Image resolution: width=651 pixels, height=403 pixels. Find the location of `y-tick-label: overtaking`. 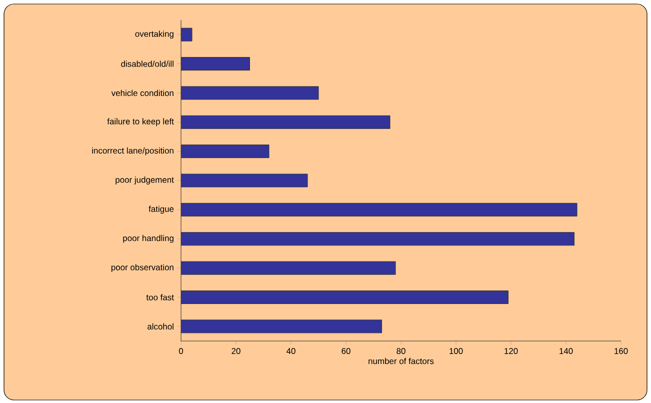

y-tick-label: overtaking is located at coordinates (154, 34).